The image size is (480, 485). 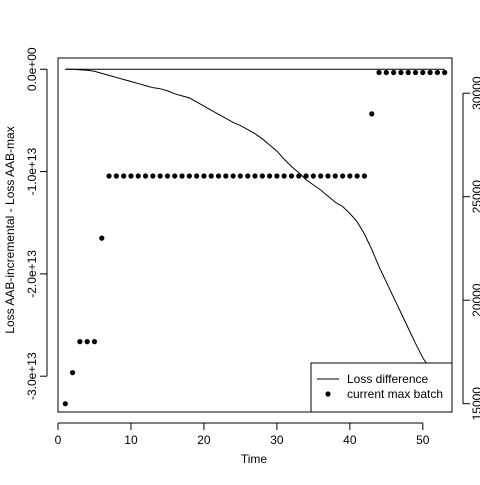 I want to click on y-tick-label: -2.0e+13, so click(x=32, y=274).